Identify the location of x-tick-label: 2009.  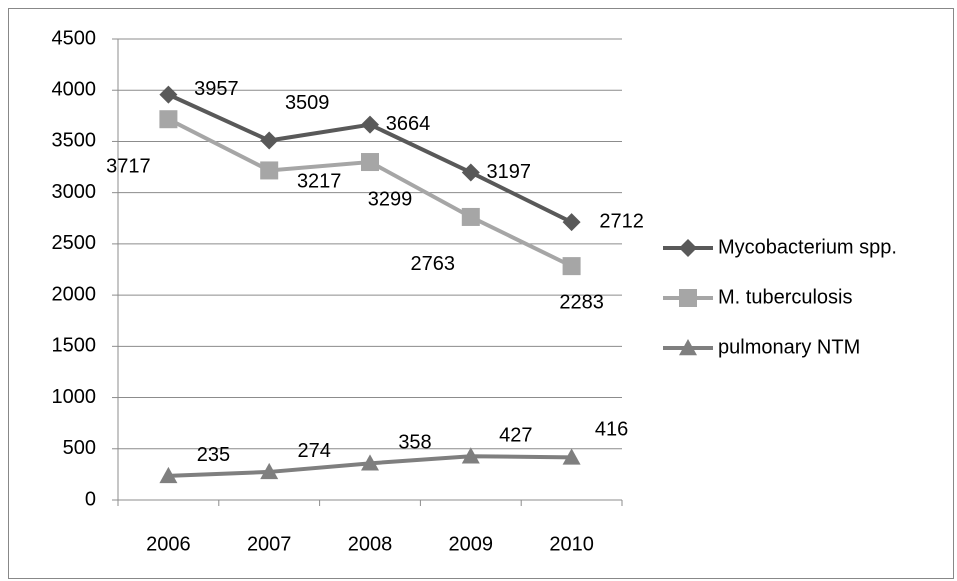
(471, 544).